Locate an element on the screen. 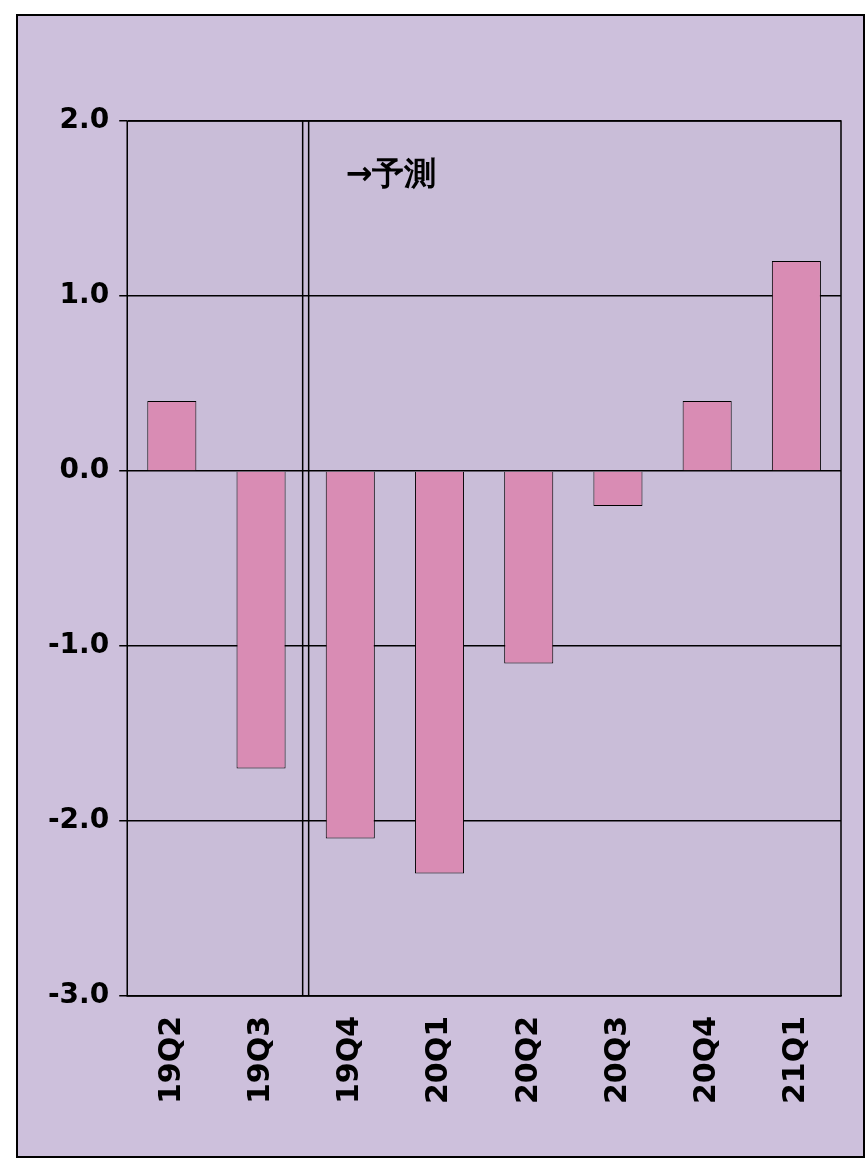 This screenshot has height=1158, width=865. x-tick-label: 19Q4 is located at coordinates (348, 1059).